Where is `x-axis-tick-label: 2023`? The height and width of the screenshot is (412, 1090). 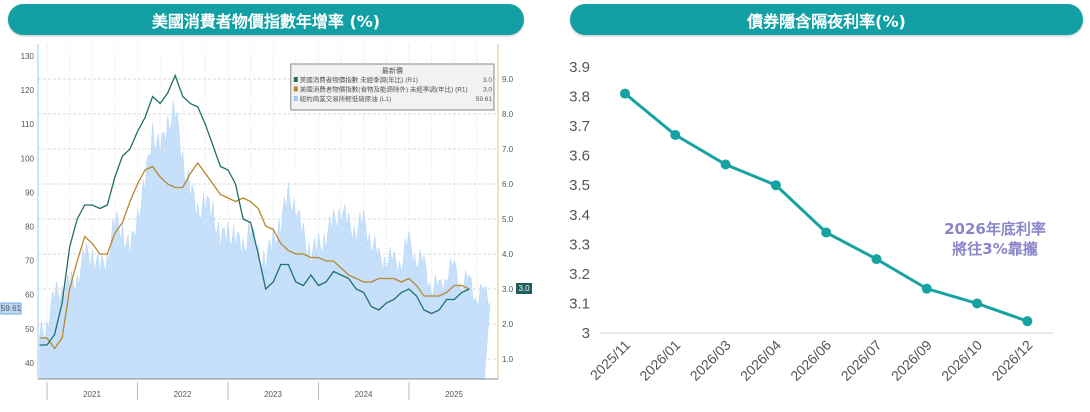
x-axis-tick-label: 2023 is located at coordinates (273, 394).